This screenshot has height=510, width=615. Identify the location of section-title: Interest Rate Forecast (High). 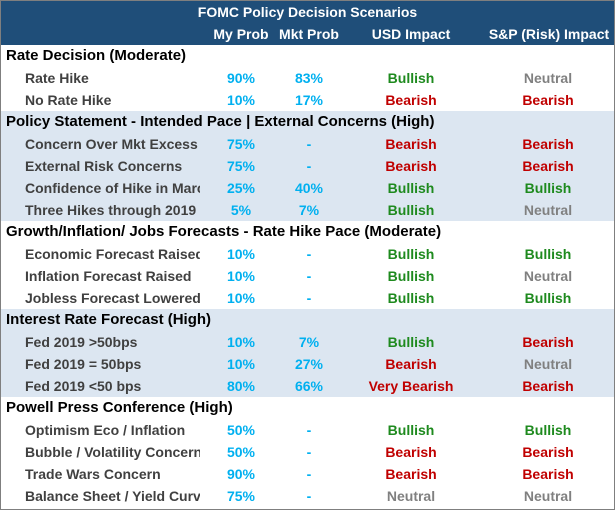
(109, 319).